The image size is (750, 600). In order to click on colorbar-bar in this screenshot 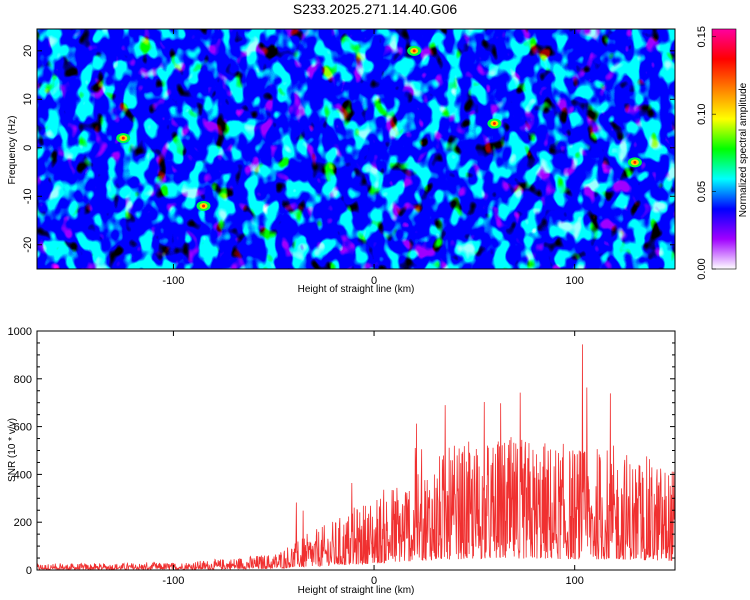, I will do `click(724, 149)`.